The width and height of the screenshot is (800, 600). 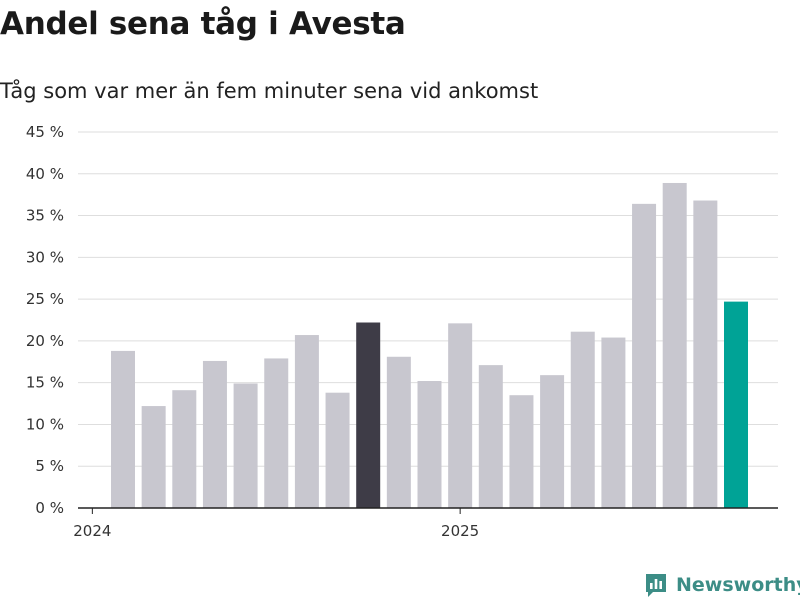 I want to click on y-tick-label: 30 %, so click(x=45, y=257).